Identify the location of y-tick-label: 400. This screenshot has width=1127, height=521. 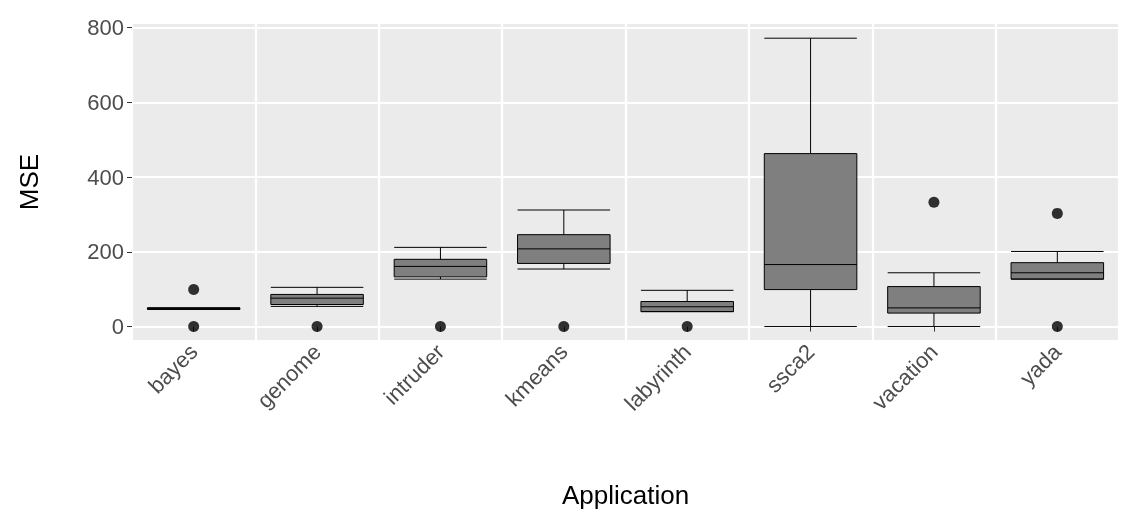
(105, 177).